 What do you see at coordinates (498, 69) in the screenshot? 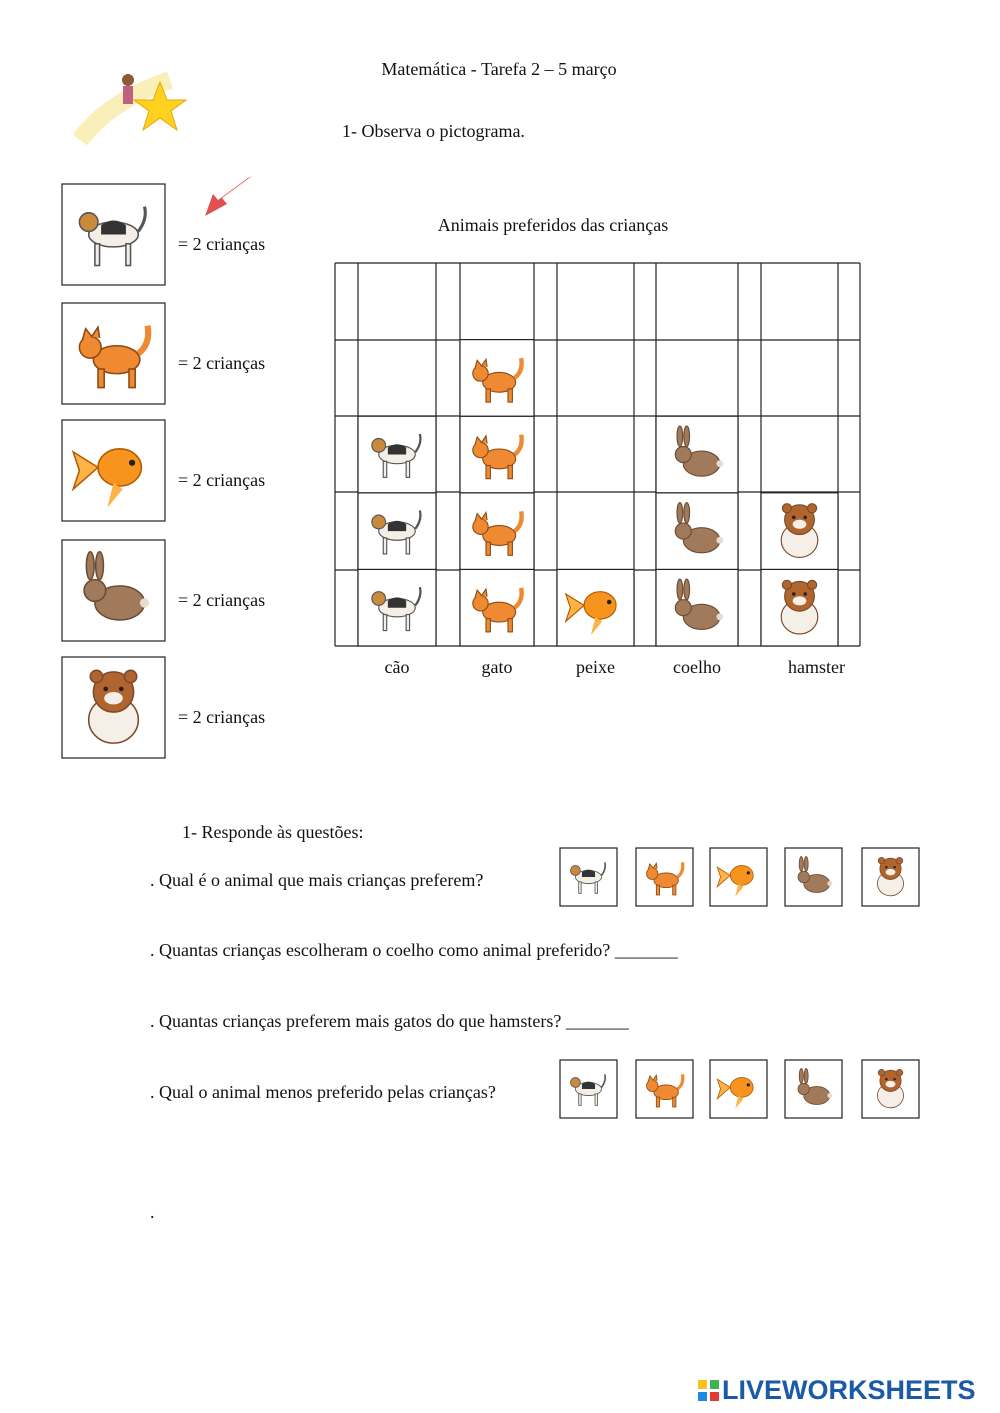
I see `title: Matemática - Tarefa 2 – 5 março` at bounding box center [498, 69].